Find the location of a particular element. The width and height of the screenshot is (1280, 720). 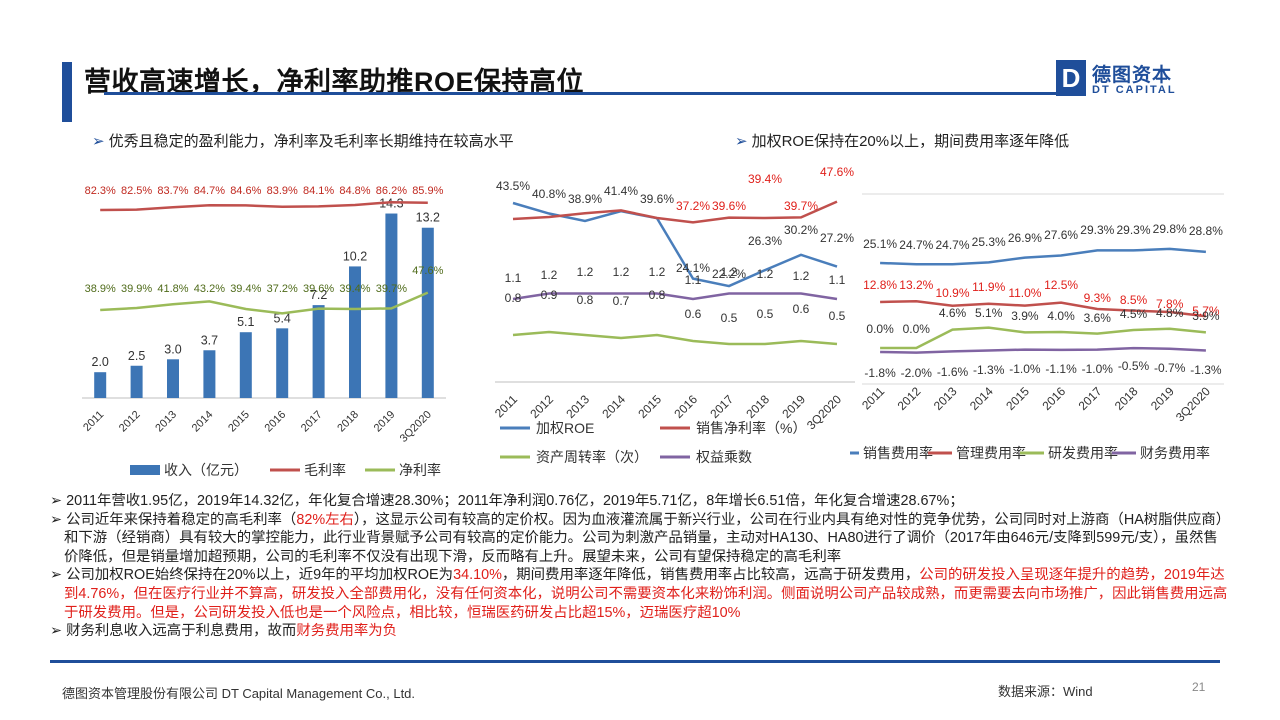

legend-label: 销售净利率（%） is located at coordinates (751, 428).